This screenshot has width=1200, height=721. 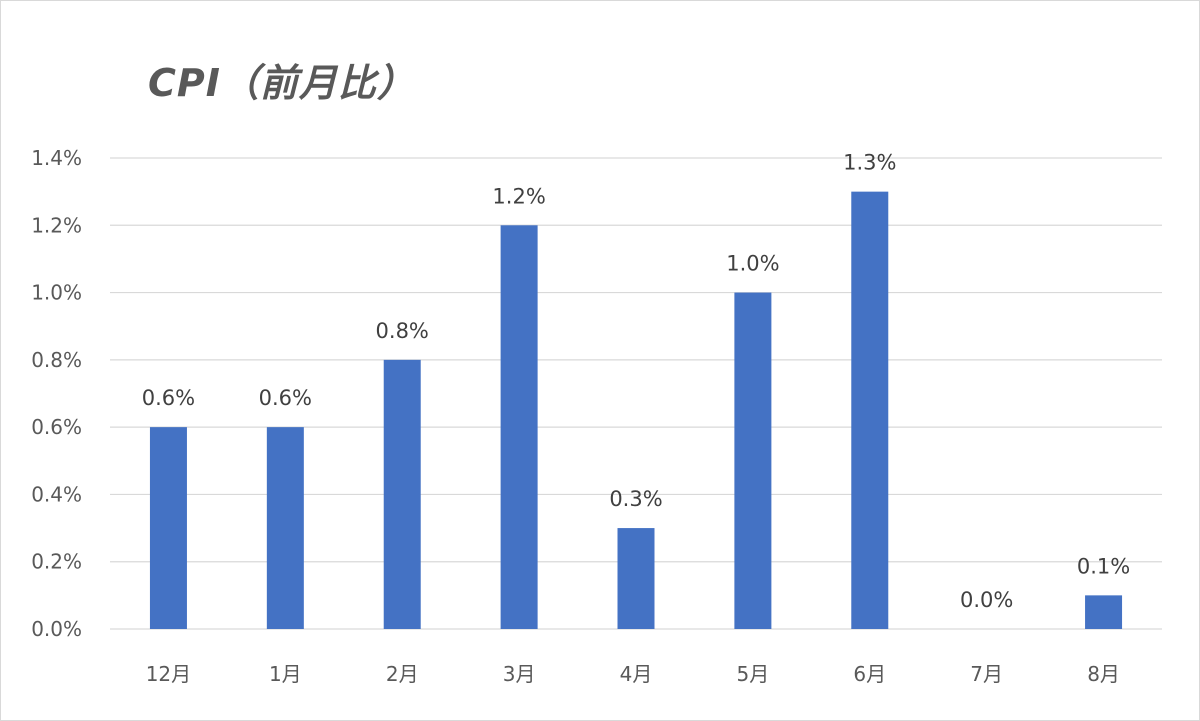 What do you see at coordinates (1103, 566) in the screenshot?
I see `data-label: 0.1%` at bounding box center [1103, 566].